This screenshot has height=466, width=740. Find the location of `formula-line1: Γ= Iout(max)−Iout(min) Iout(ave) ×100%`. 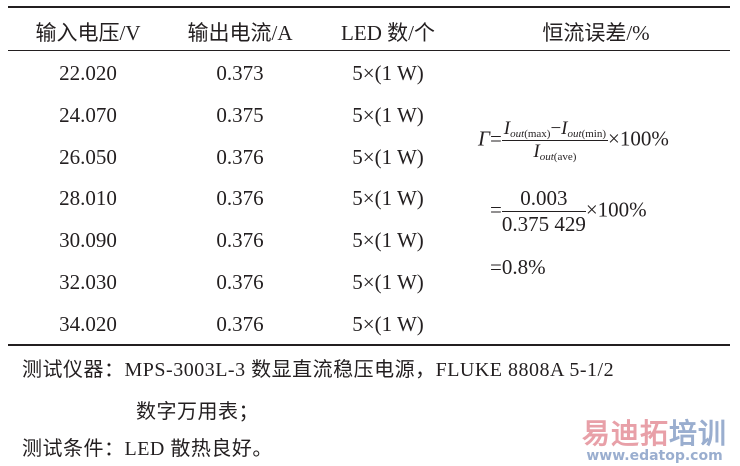

formula-line1: Γ= Iout(max)−Iout(min) Iout(ave) ×100% is located at coordinates (573, 140).